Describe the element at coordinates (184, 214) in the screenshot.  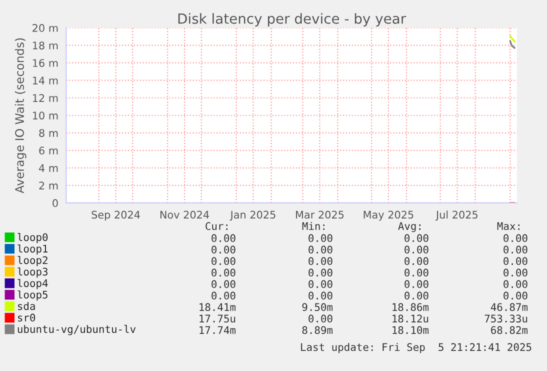
I see `x-tick-label: Nov 2024` at that location.